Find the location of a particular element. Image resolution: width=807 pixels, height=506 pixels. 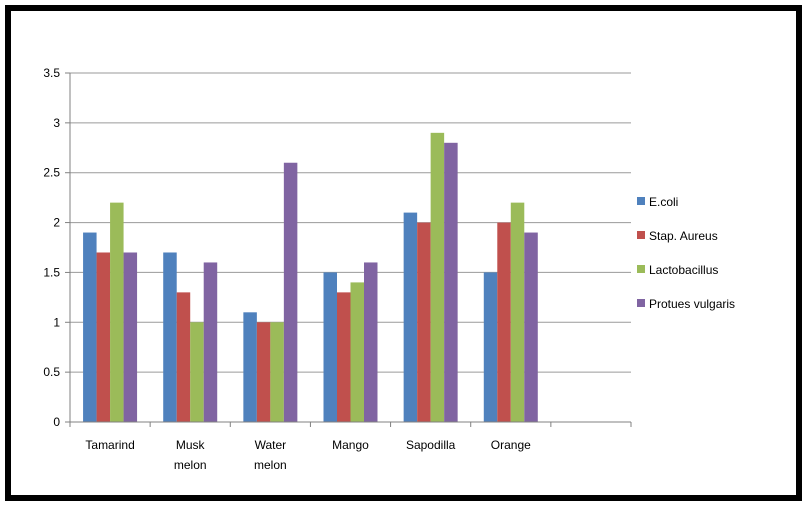

legend-label: Stap. Aureus is located at coordinates (683, 236).